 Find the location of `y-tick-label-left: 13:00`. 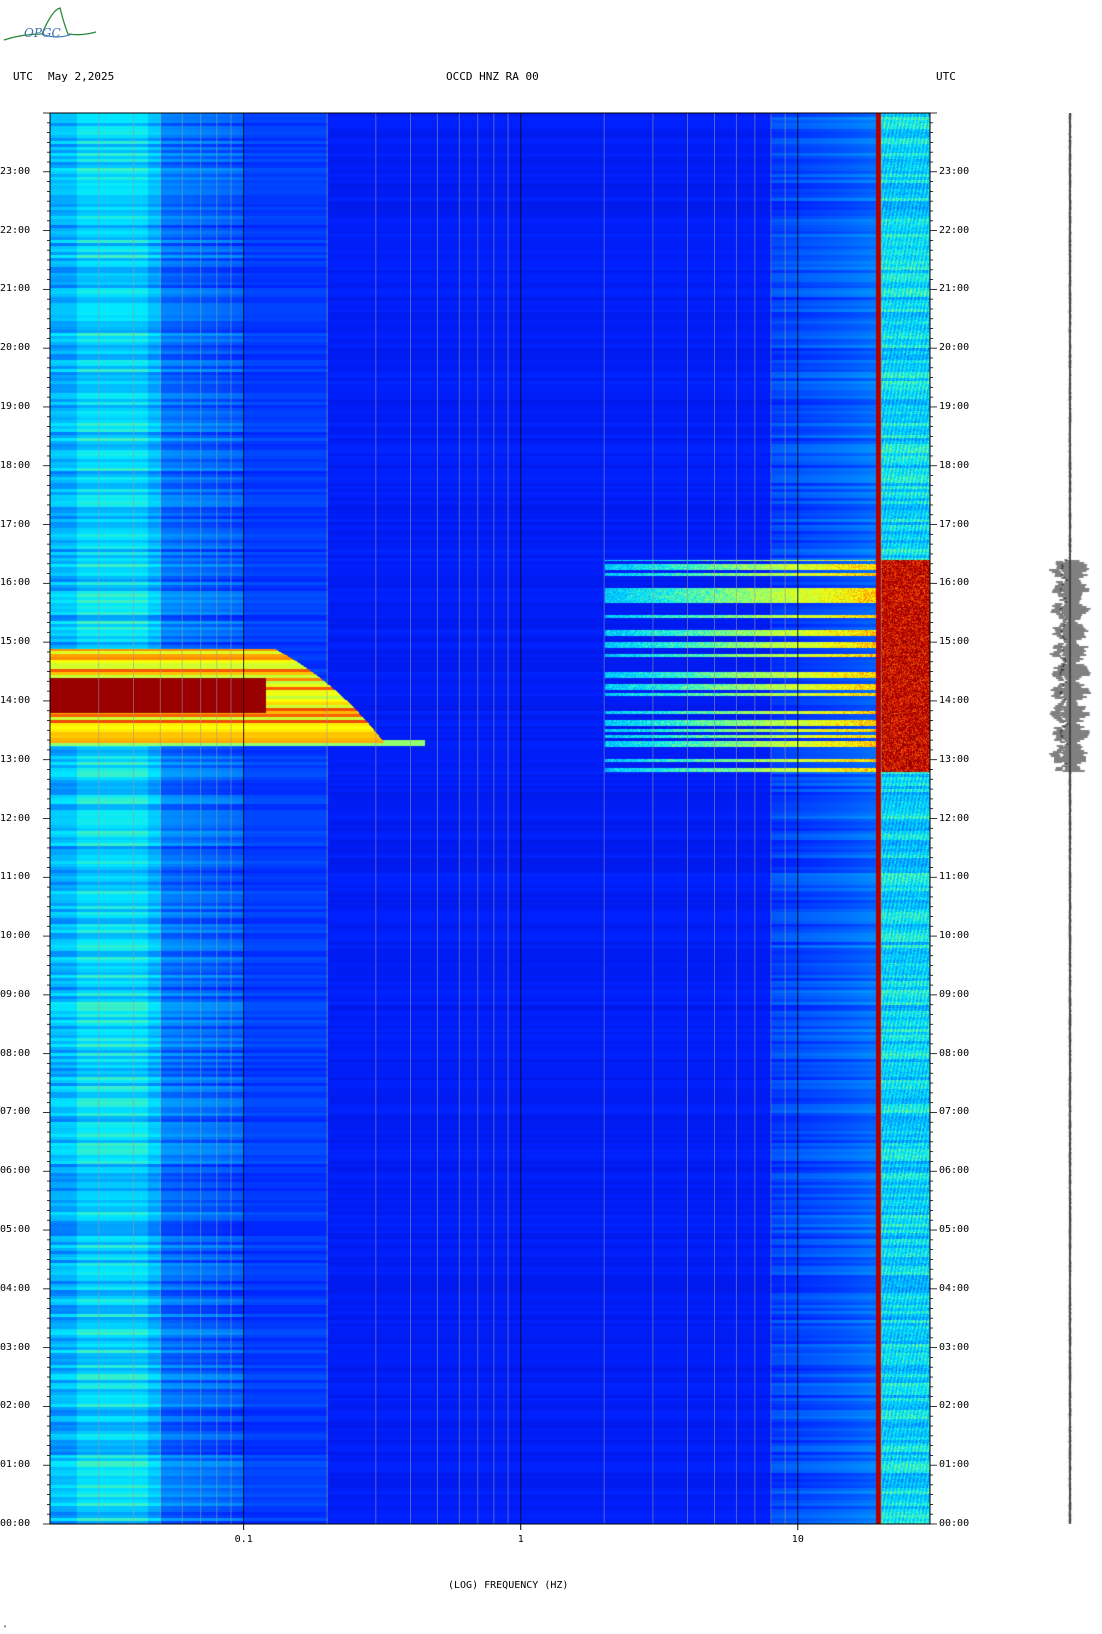

y-tick-label-left: 13:00 is located at coordinates (15, 759).